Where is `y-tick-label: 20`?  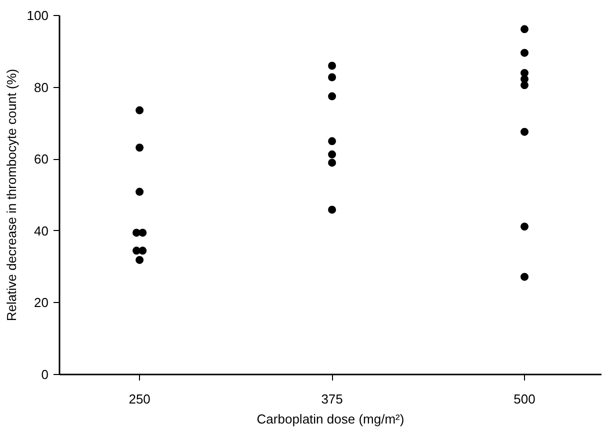
y-tick-label: 20 is located at coordinates (41, 302).